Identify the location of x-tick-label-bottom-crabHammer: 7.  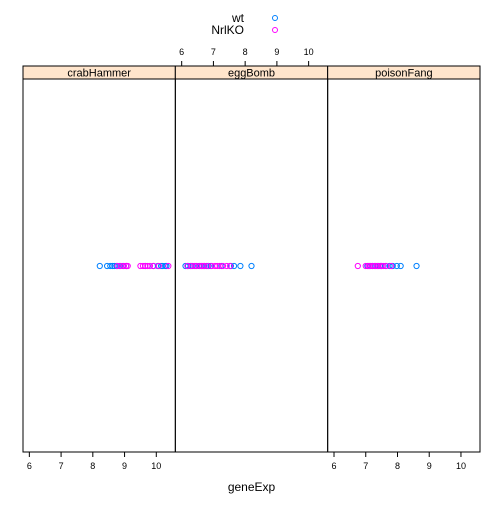
(61, 466).